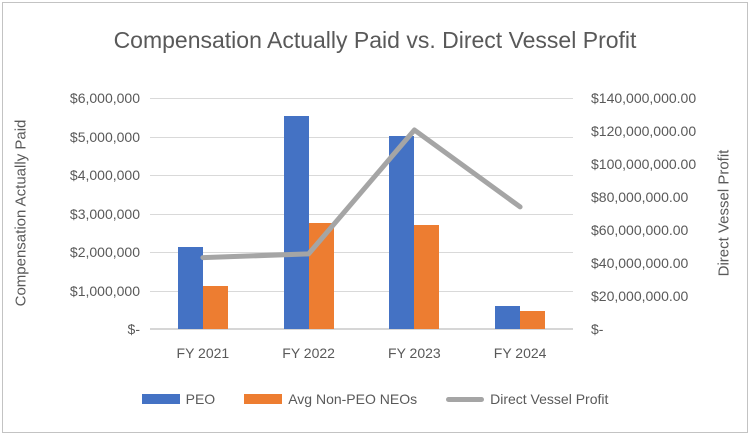 This screenshot has width=750, height=435. I want to click on right-axis-tick-label: $80,000,000.00, so click(640, 197).